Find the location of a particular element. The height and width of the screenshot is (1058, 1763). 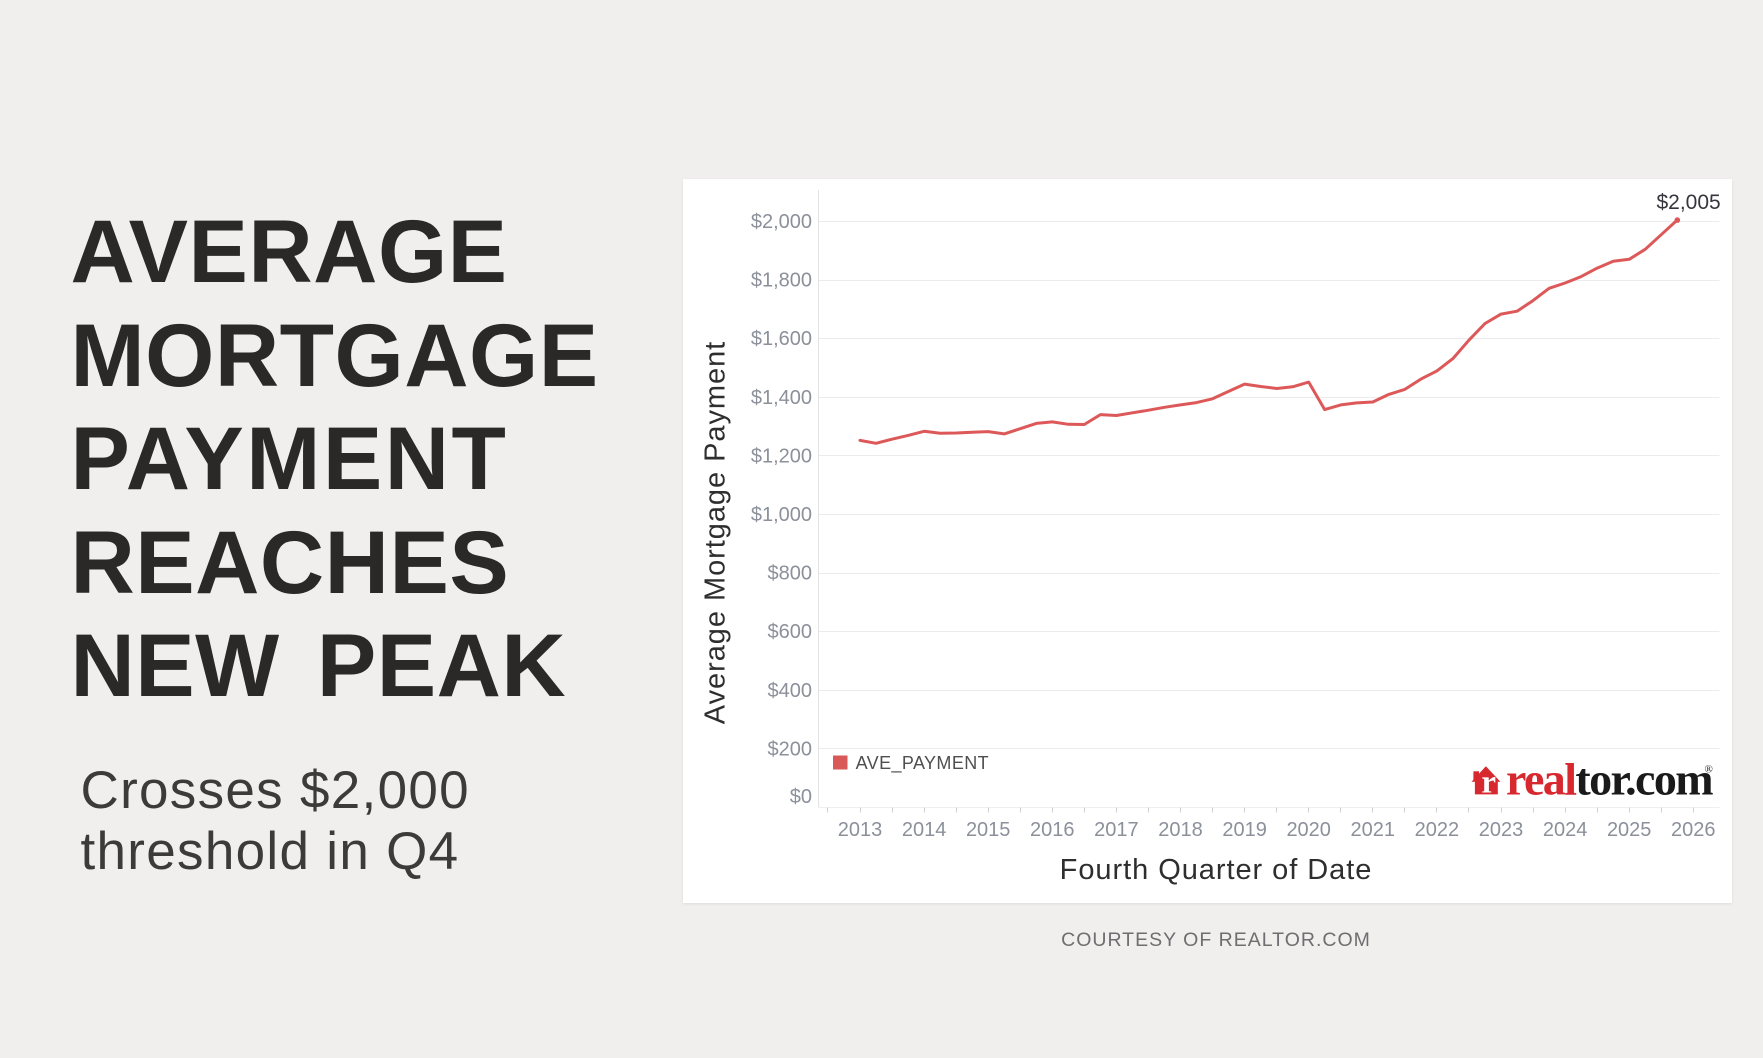

svg-text: $800 is located at coordinates (790, 574).